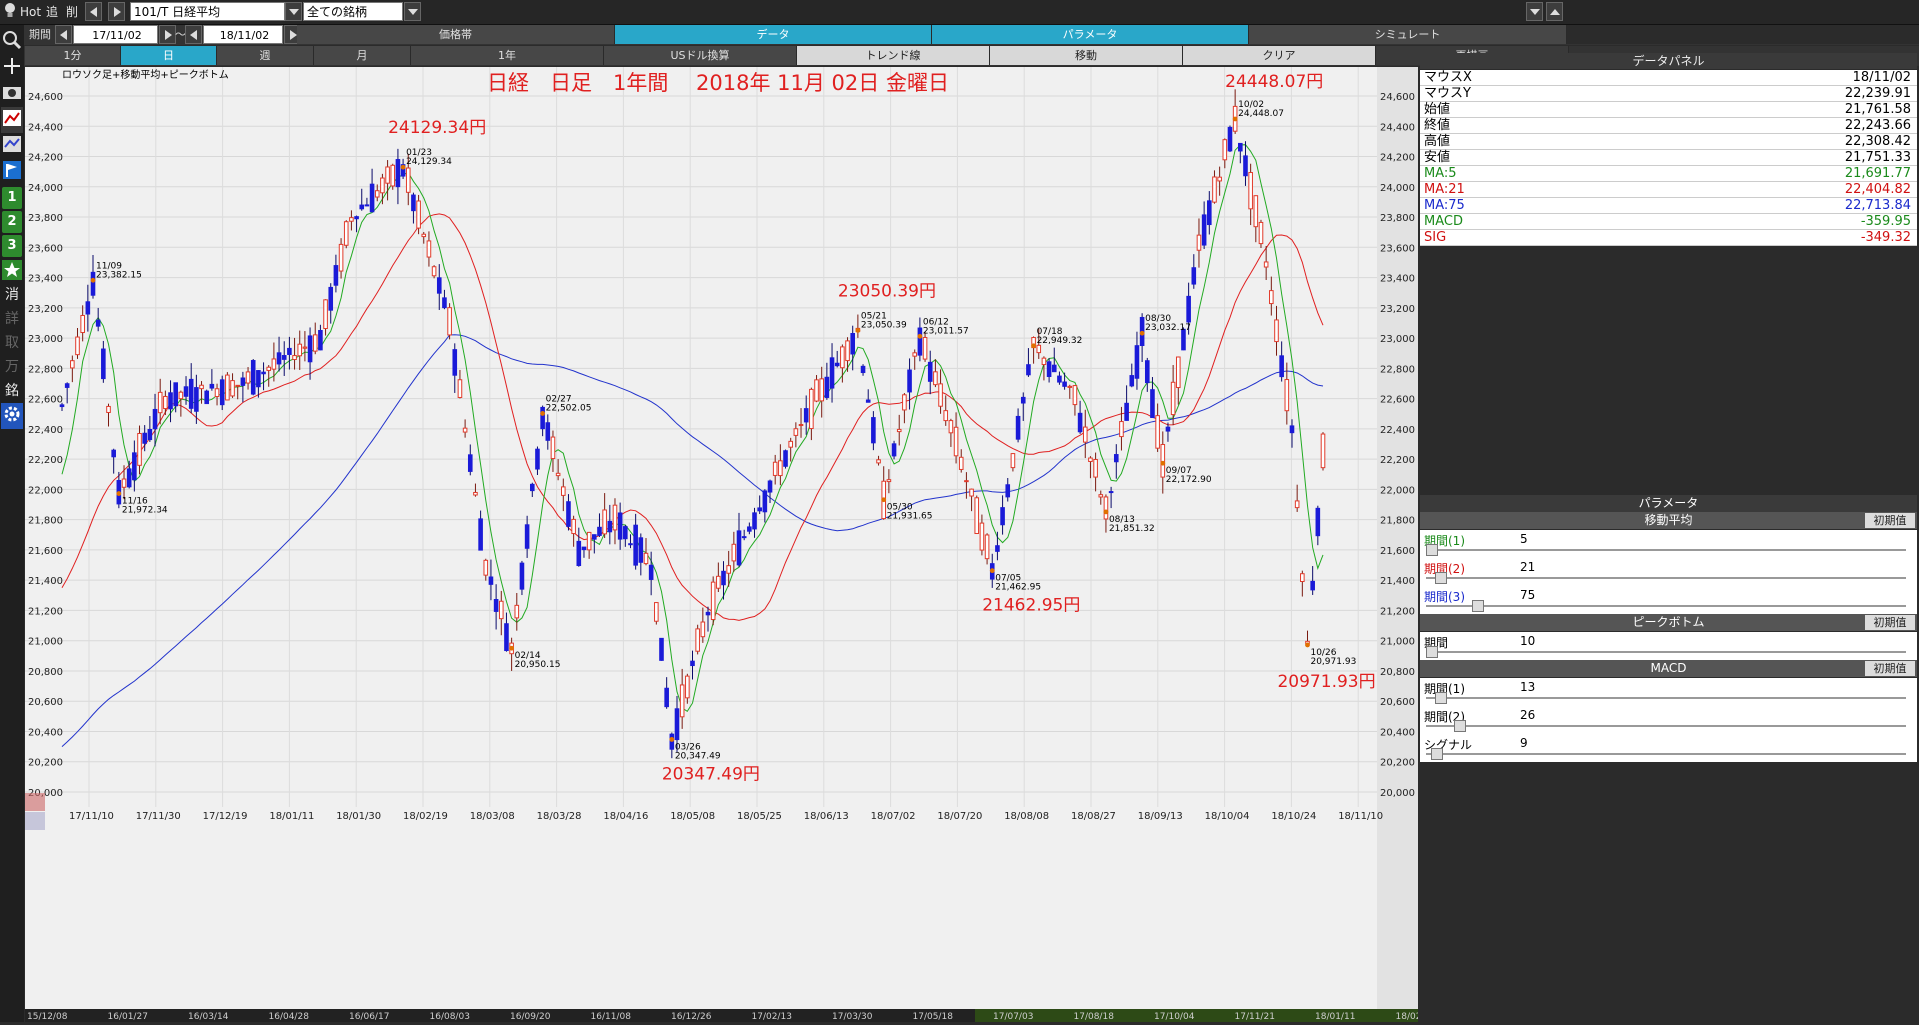  Describe the element at coordinates (910, 517) in the screenshot. I see `peak-value-label: 21,931.65` at that location.